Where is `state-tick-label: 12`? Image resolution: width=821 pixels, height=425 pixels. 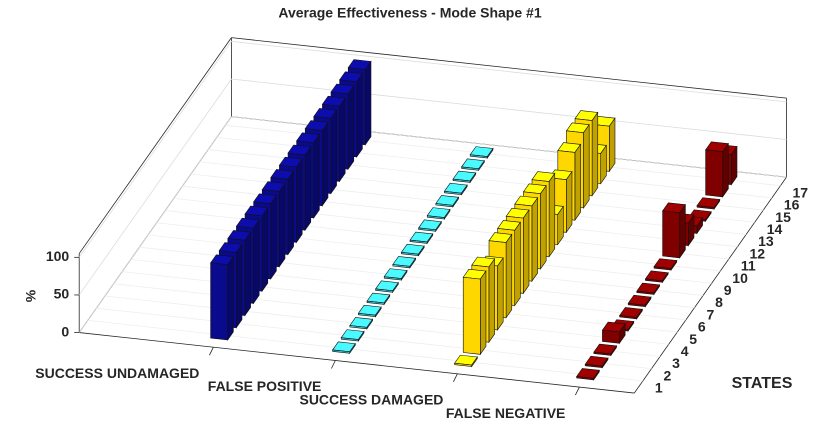 state-tick-label: 12 is located at coordinates (758, 253).